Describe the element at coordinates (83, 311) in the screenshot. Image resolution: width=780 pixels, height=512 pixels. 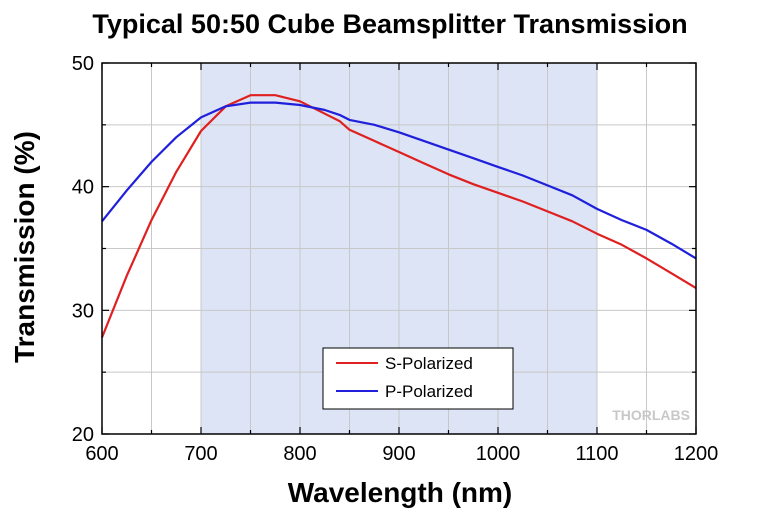
I see `y-tick-label: 30` at that location.